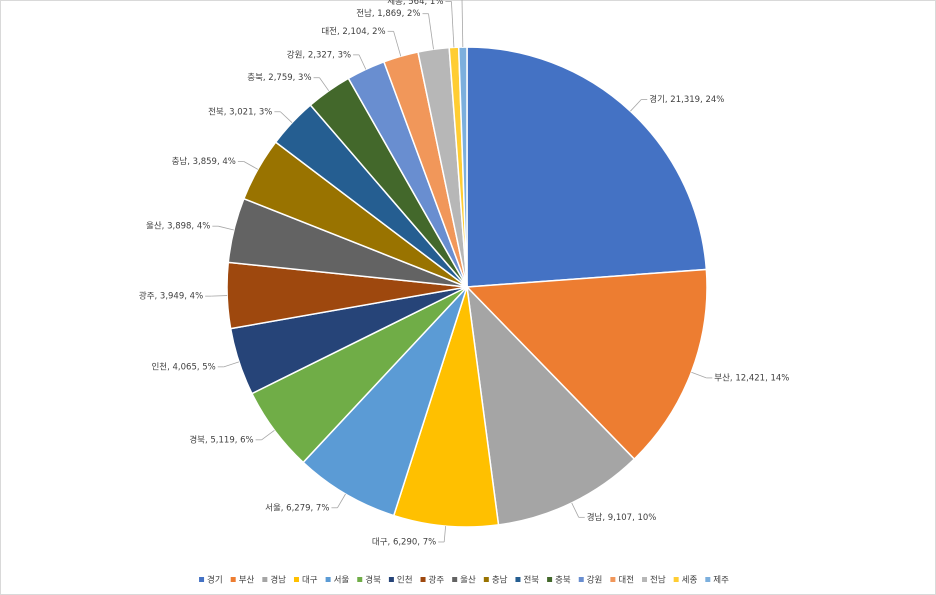  I want to click on legend-label: 광주, so click(437, 580).